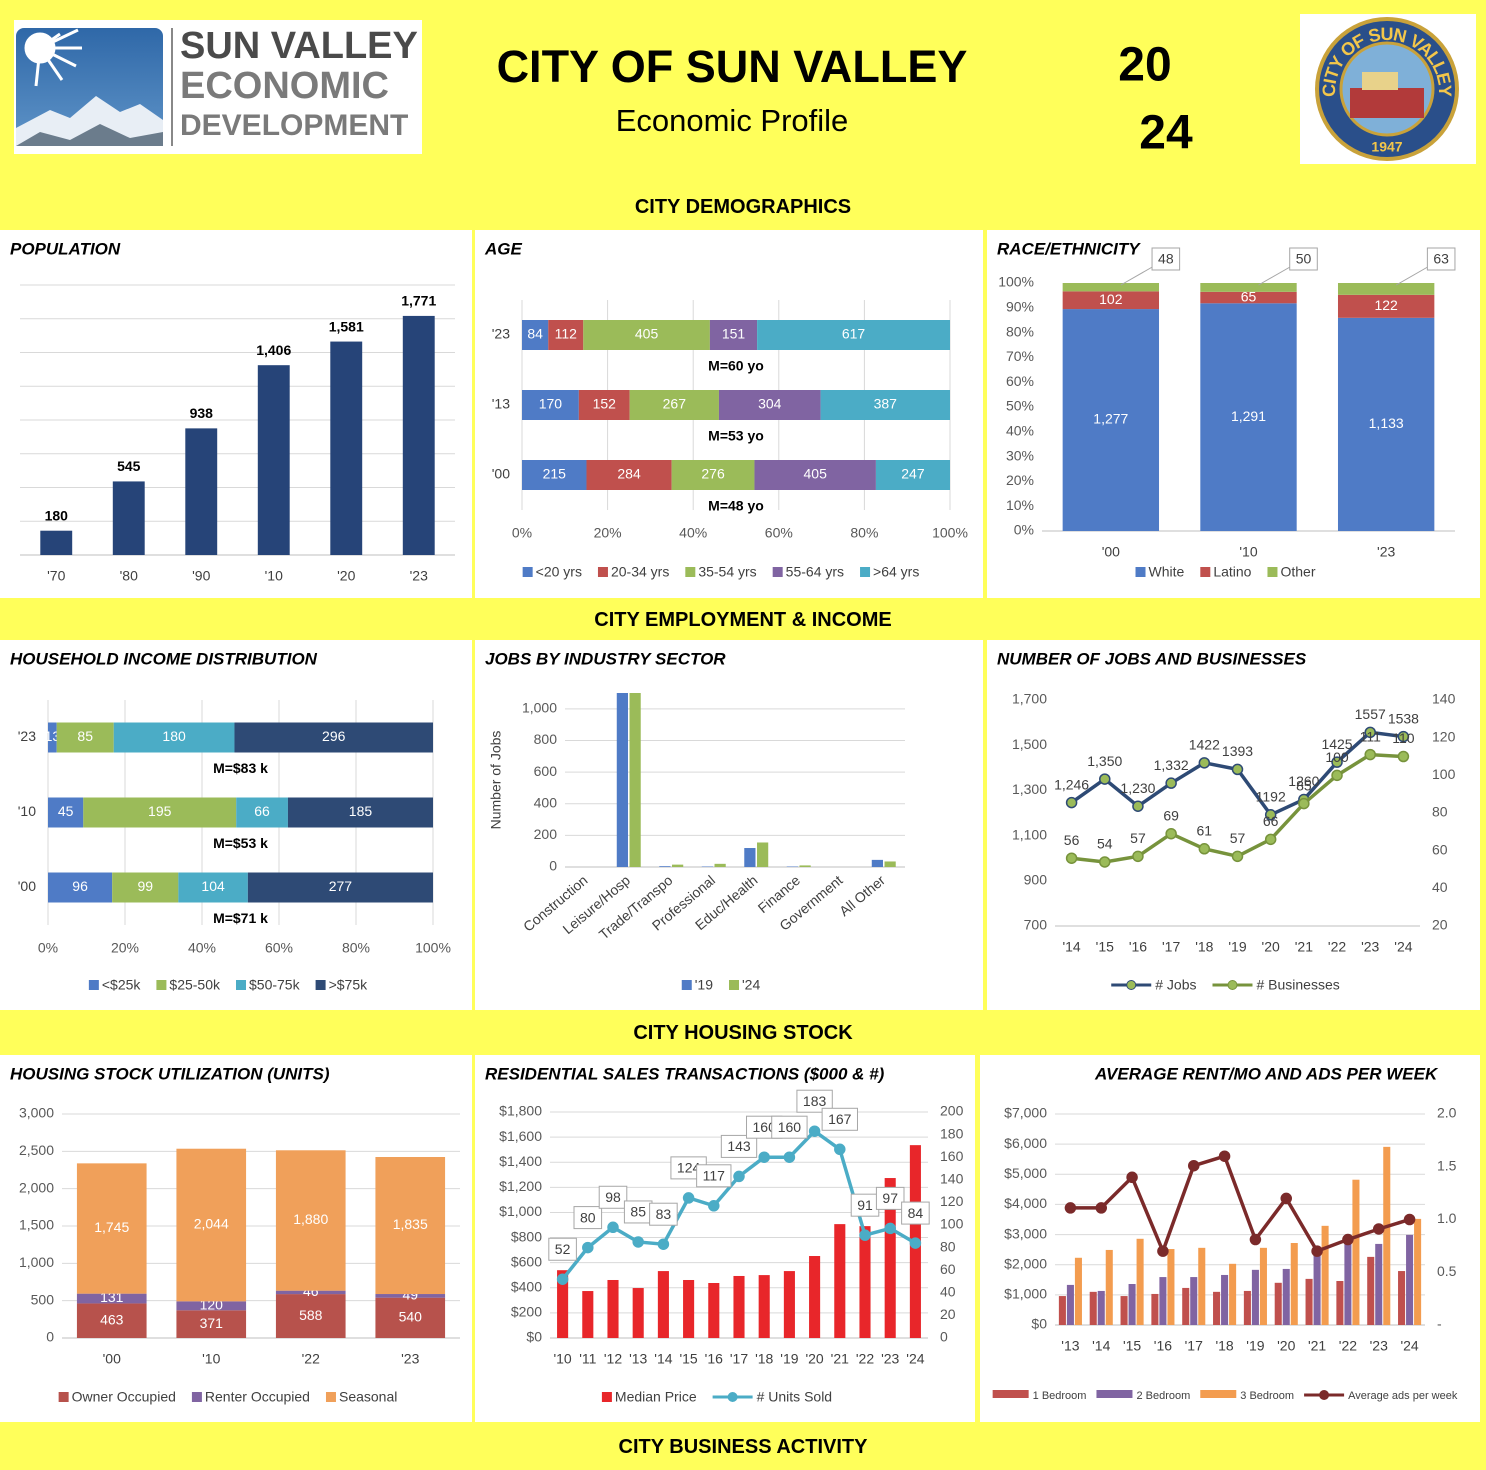 This screenshot has height=1470, width=1486. What do you see at coordinates (1020, 455) in the screenshot?
I see `y-tick-label: 30%` at bounding box center [1020, 455].